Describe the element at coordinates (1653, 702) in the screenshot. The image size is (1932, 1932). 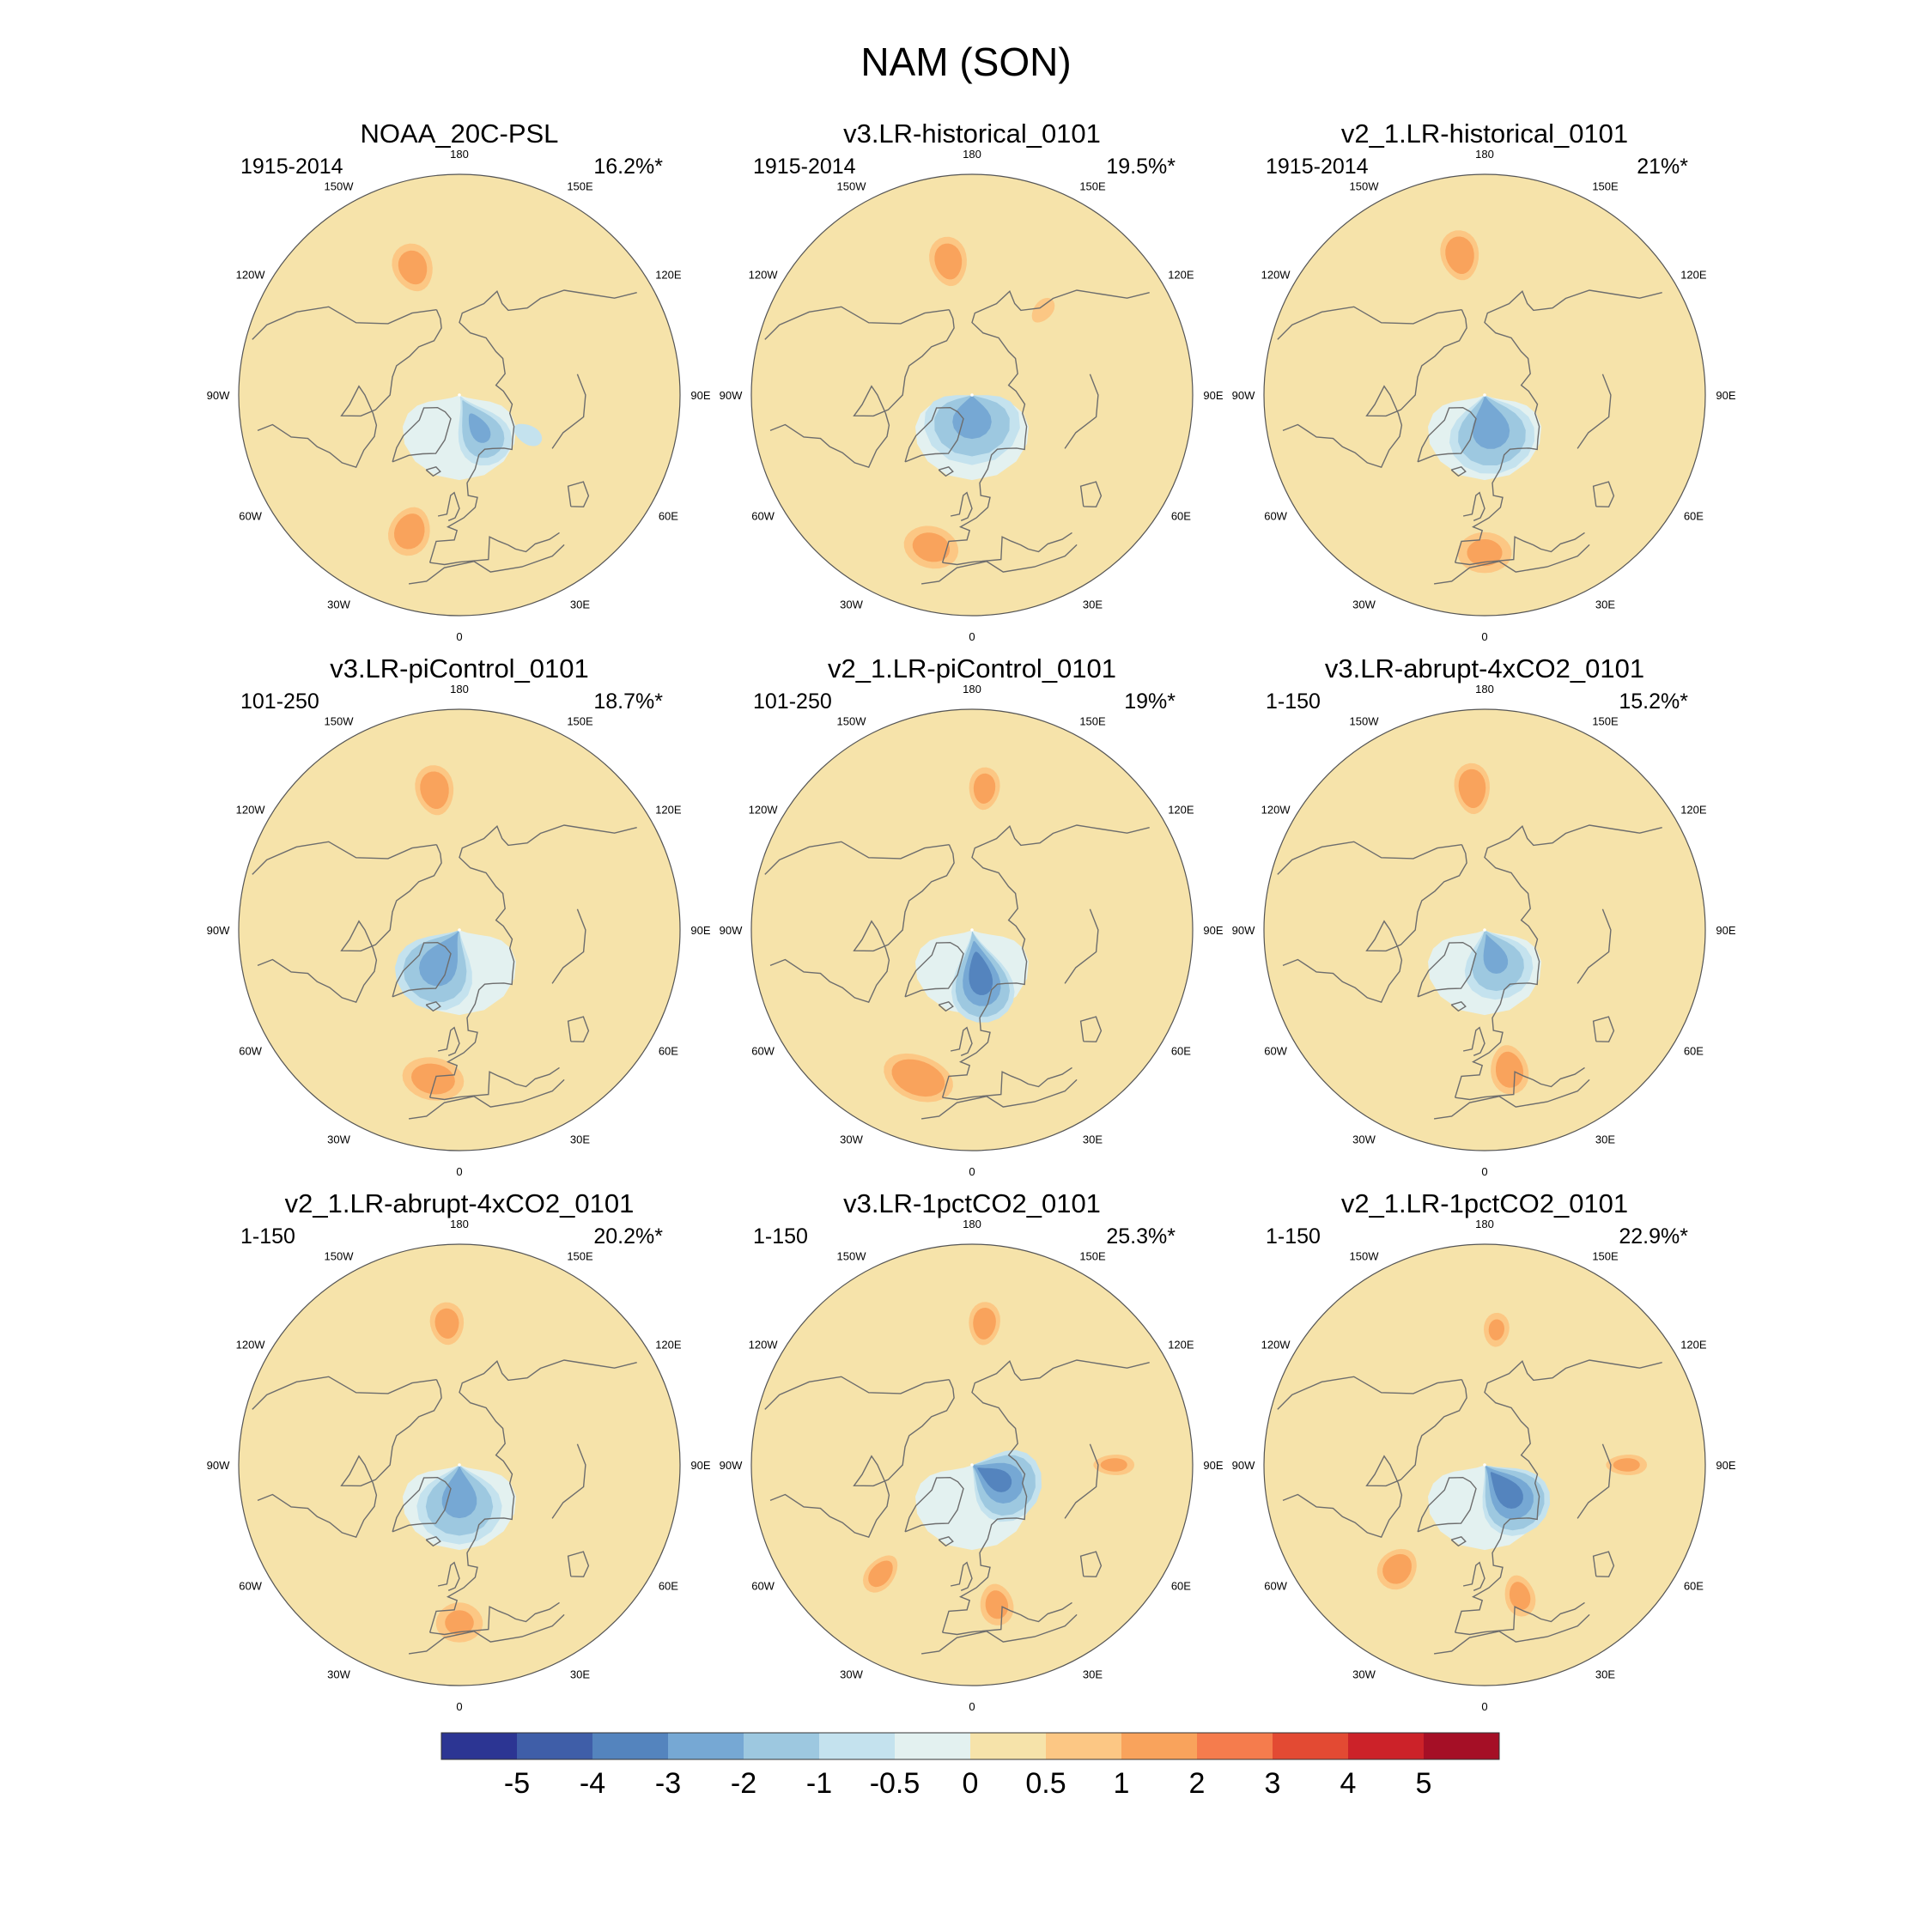
I see `variance-label: 15.2%*` at that location.